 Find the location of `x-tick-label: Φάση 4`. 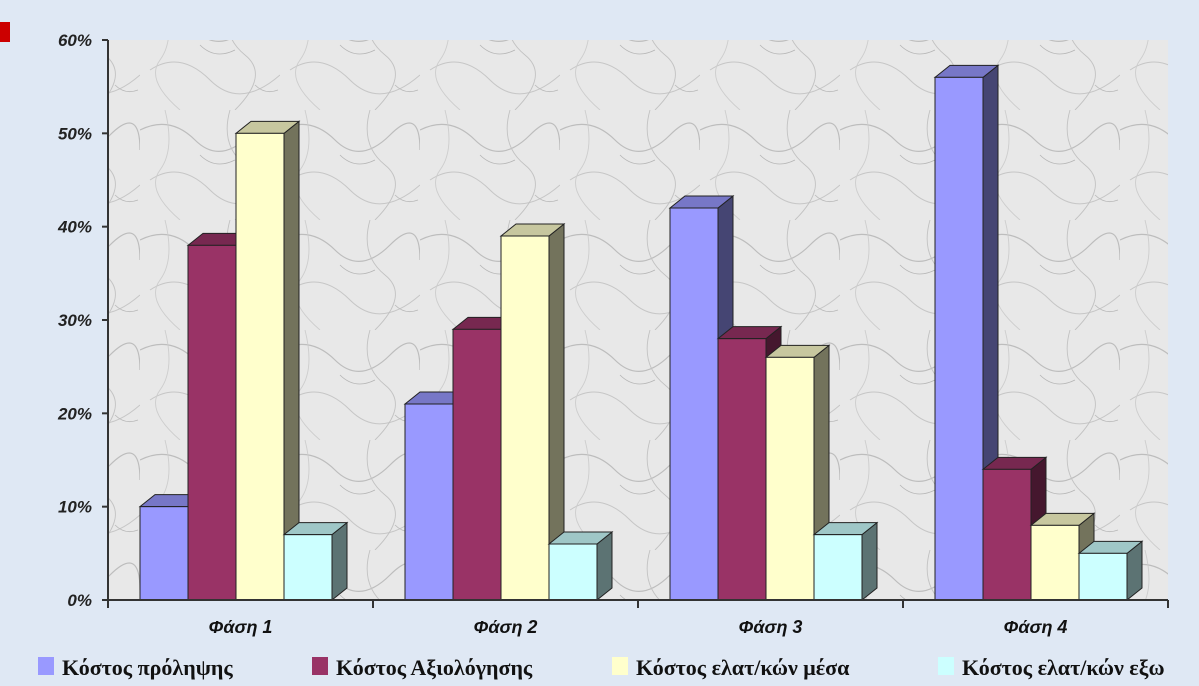

x-tick-label: Φάση 4 is located at coordinates (1036, 627).